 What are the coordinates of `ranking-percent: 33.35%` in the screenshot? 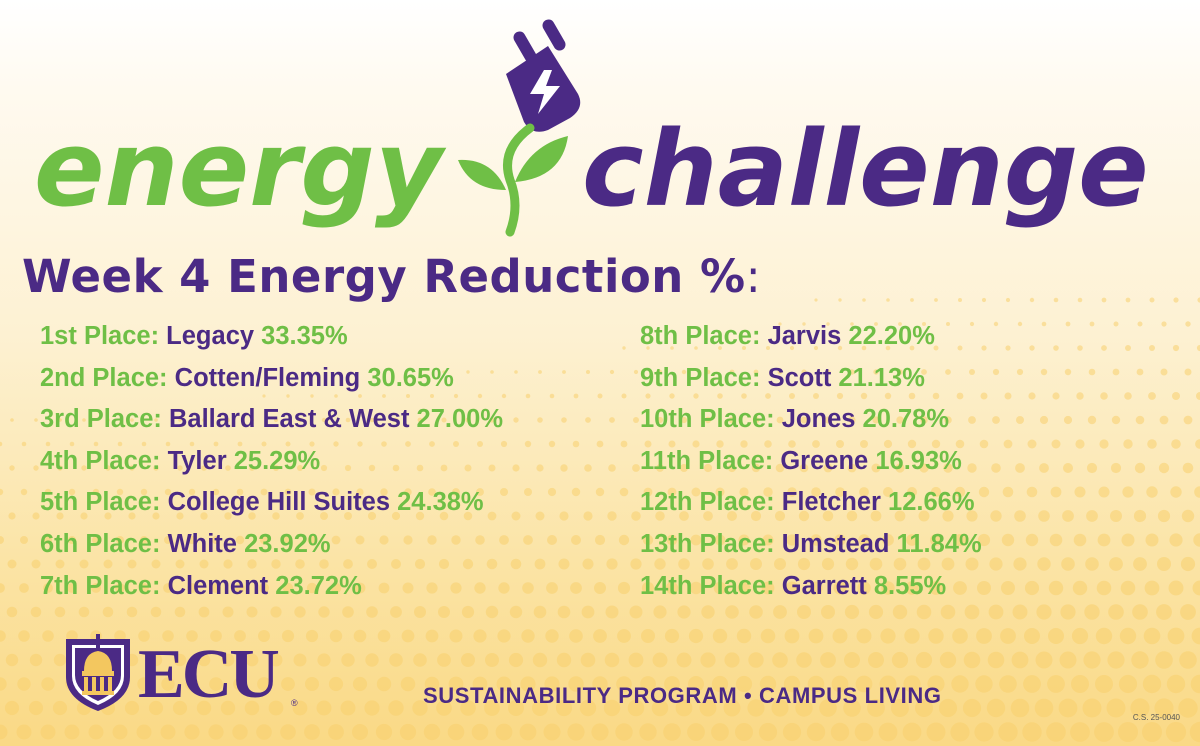 It's located at (304, 336).